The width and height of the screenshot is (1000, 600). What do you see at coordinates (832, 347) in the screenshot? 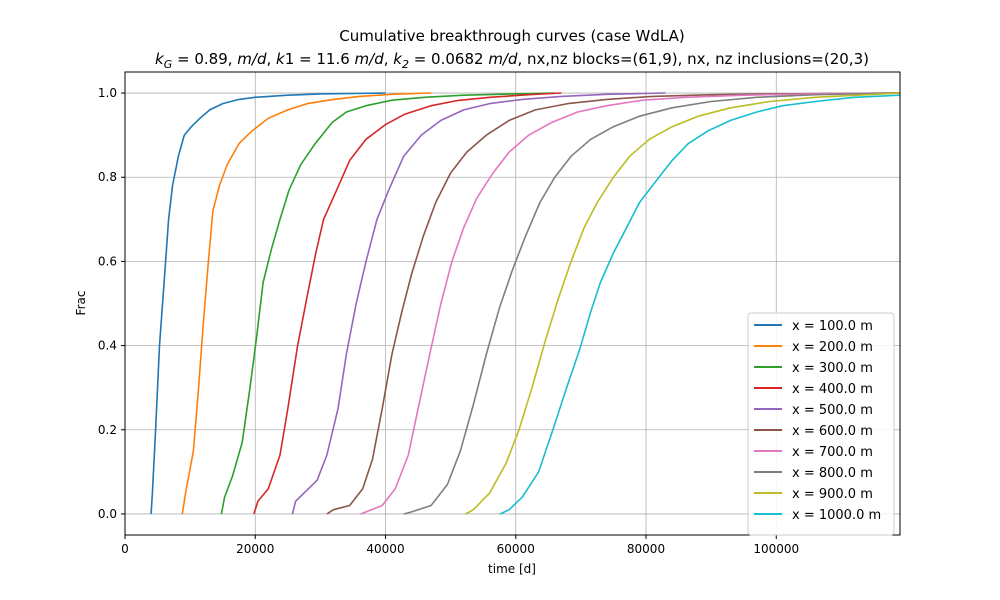
I see `legend-label: x = 200.0 m` at bounding box center [832, 347].